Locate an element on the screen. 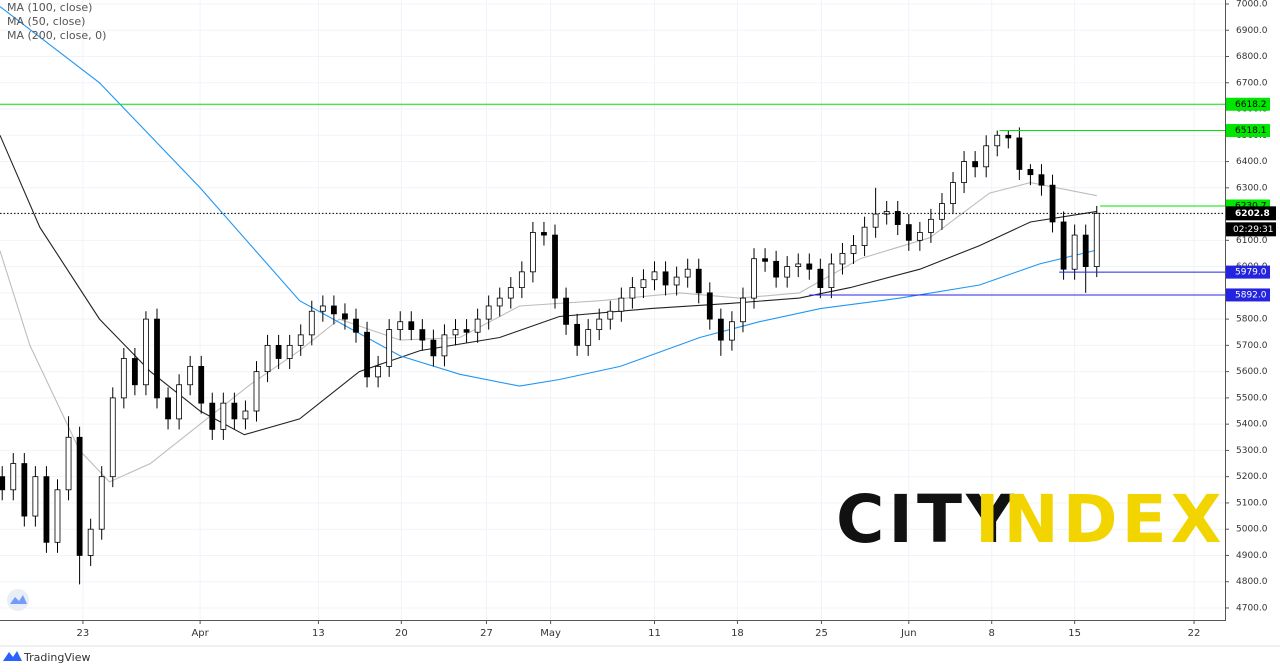 The height and width of the screenshot is (672, 1280). level-label: 6618.2 is located at coordinates (1251, 105).